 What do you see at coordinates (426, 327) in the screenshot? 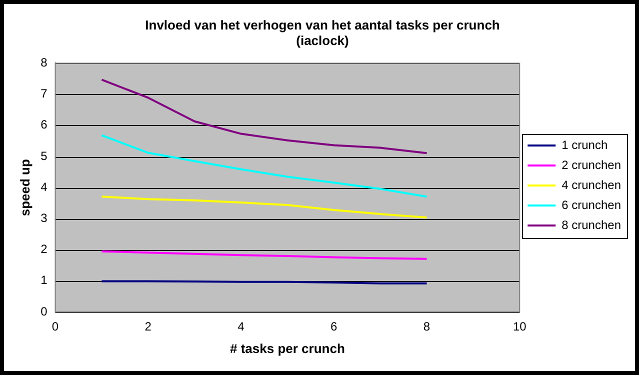
I see `x-tick-label: 8` at bounding box center [426, 327].